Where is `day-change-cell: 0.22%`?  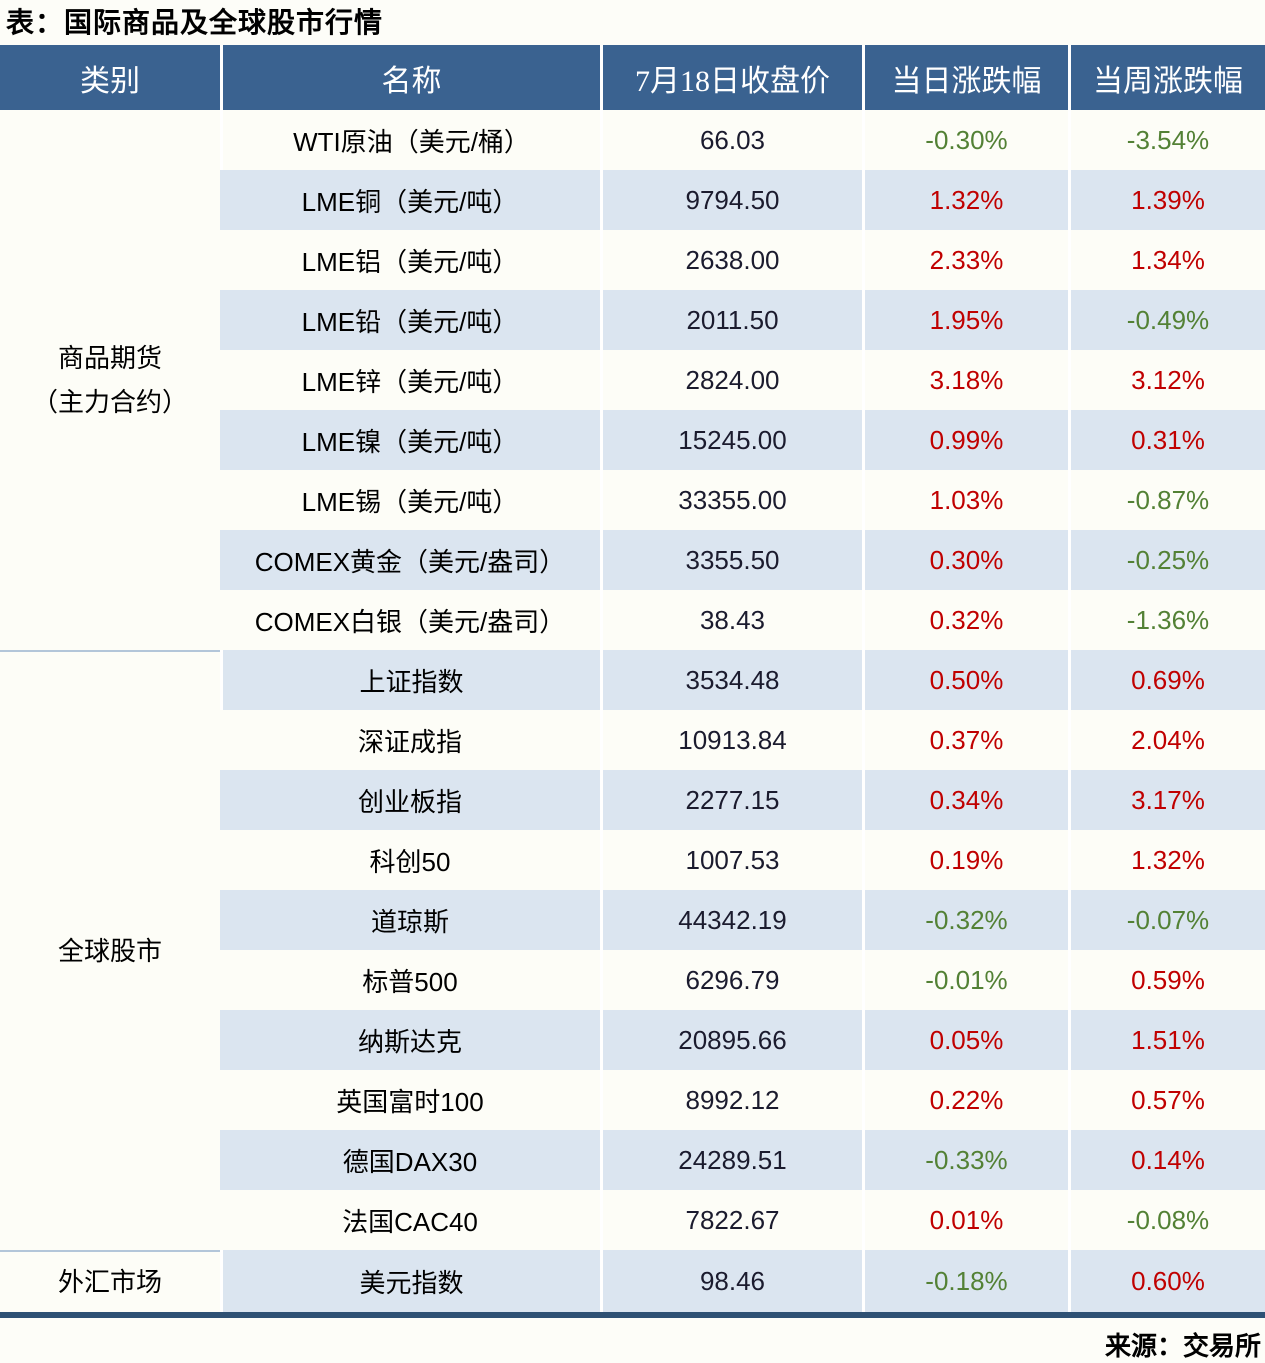 day-change-cell: 0.22% is located at coordinates (965, 1100).